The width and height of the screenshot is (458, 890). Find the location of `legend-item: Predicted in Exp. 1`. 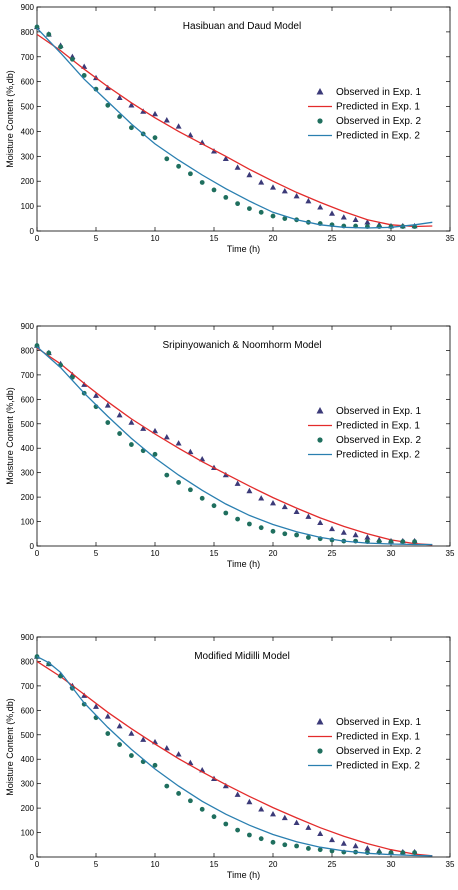

legend-item: Predicted in Exp. 1 is located at coordinates (364, 107).